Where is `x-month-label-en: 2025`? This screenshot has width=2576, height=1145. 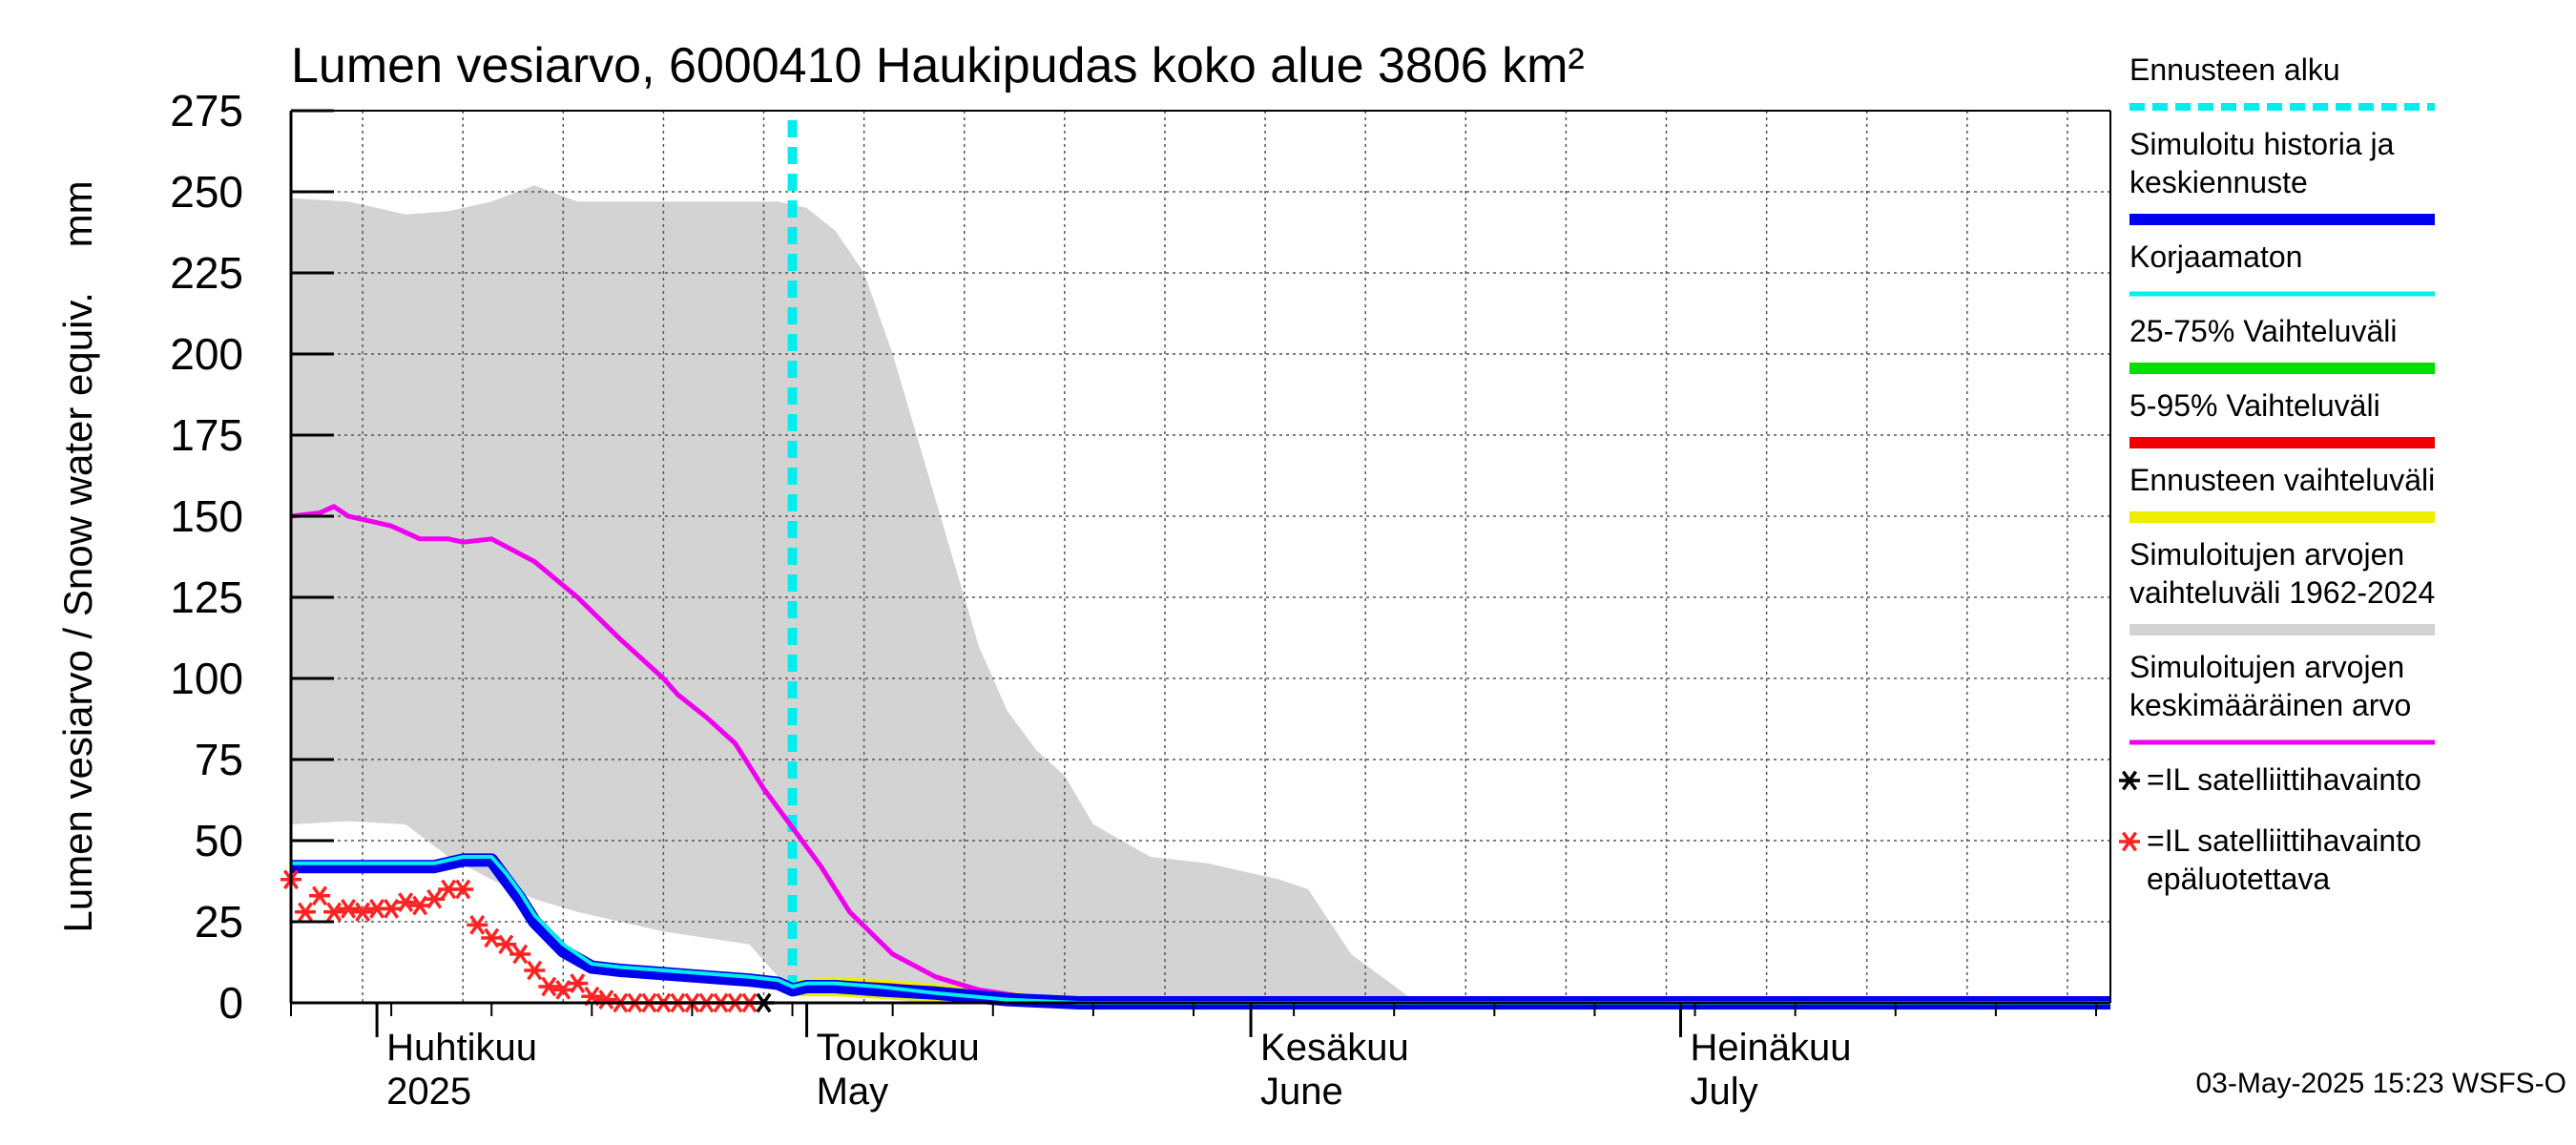 x-month-label-en: 2025 is located at coordinates (428, 1092).